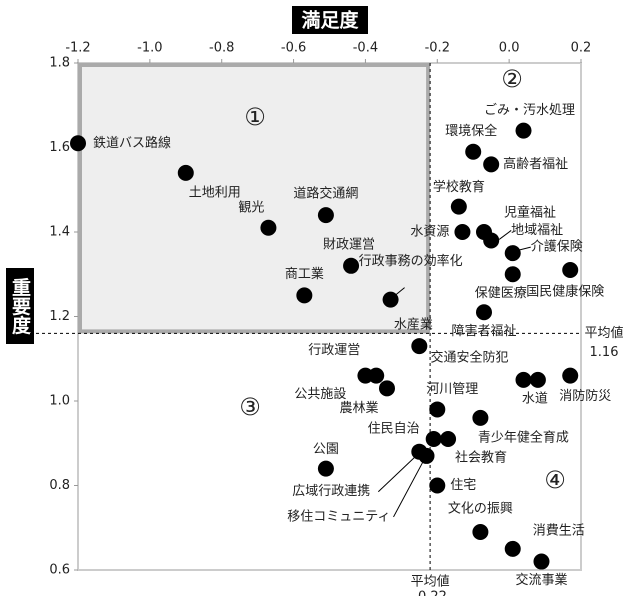 The height and width of the screenshot is (596, 644). What do you see at coordinates (530, 213) in the screenshot?
I see `point-label: 児童福祉` at bounding box center [530, 213].